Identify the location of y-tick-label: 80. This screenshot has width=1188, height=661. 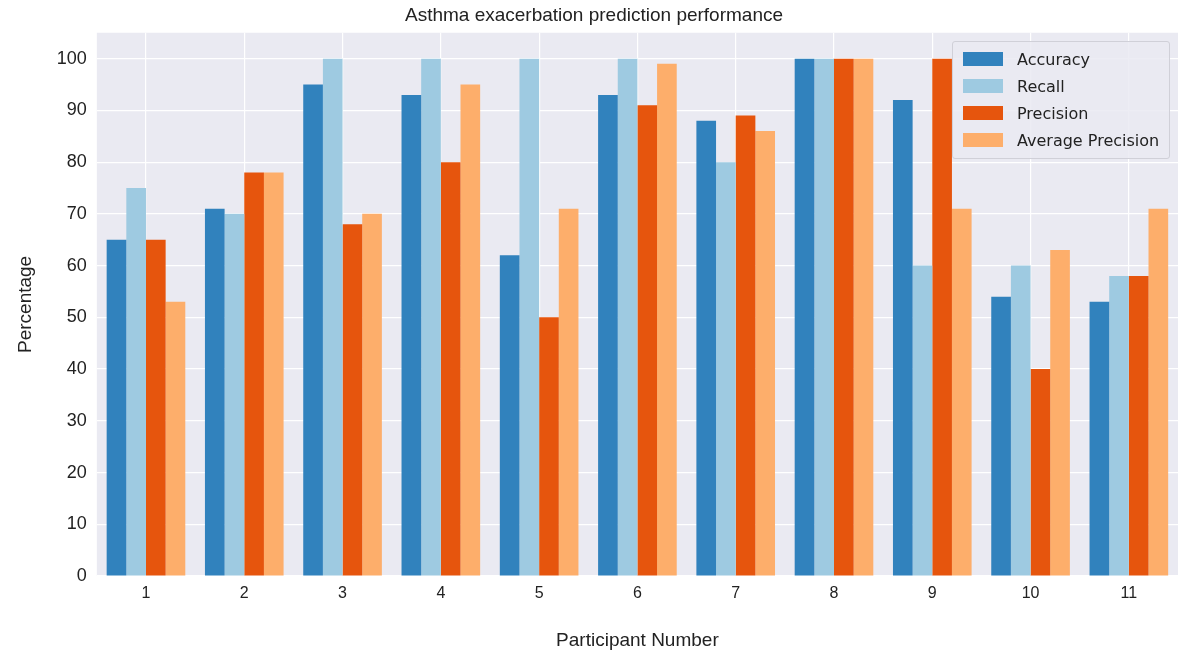
(76, 161).